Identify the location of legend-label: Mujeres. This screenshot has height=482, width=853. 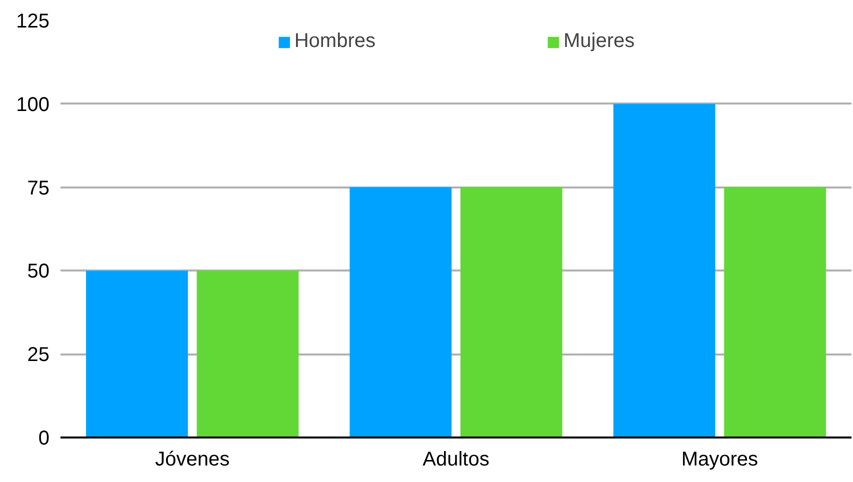
(599, 41).